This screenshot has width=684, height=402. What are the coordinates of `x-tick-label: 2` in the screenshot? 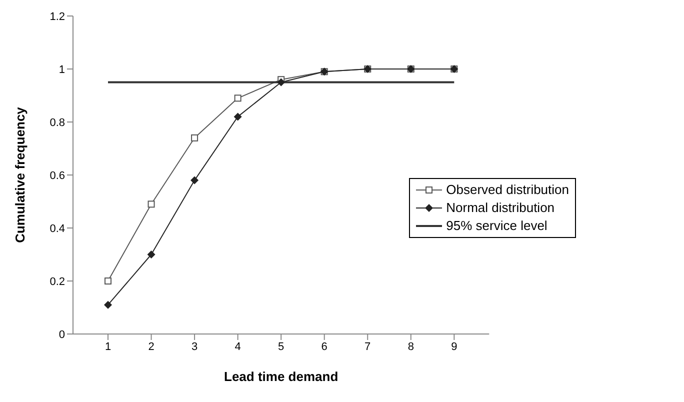 It's located at (151, 346).